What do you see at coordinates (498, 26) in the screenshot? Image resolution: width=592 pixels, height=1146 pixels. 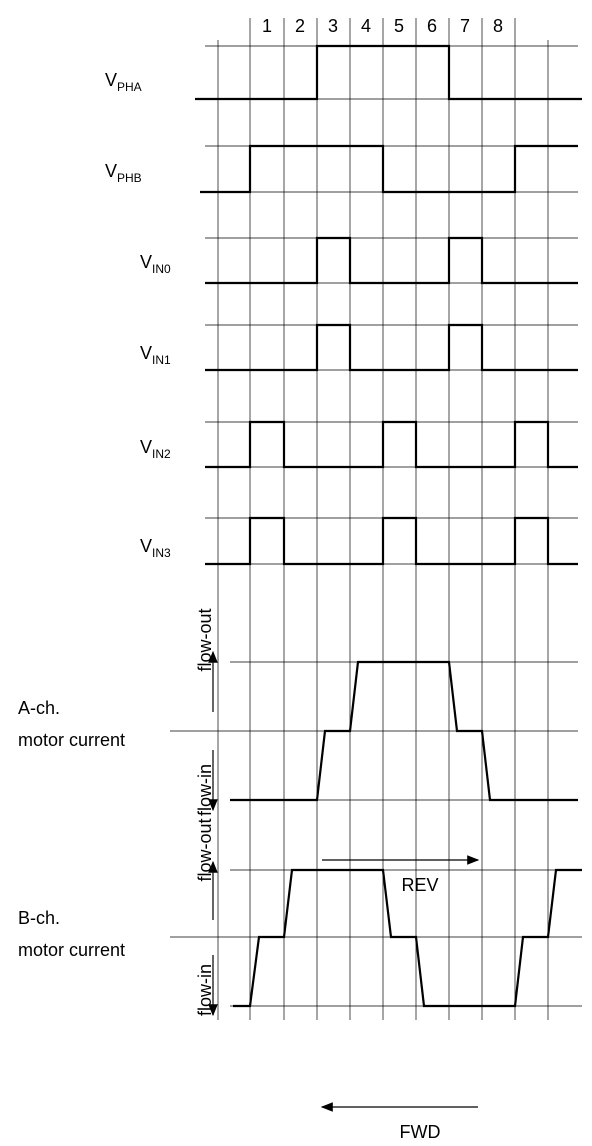 I see `step: 8` at bounding box center [498, 26].